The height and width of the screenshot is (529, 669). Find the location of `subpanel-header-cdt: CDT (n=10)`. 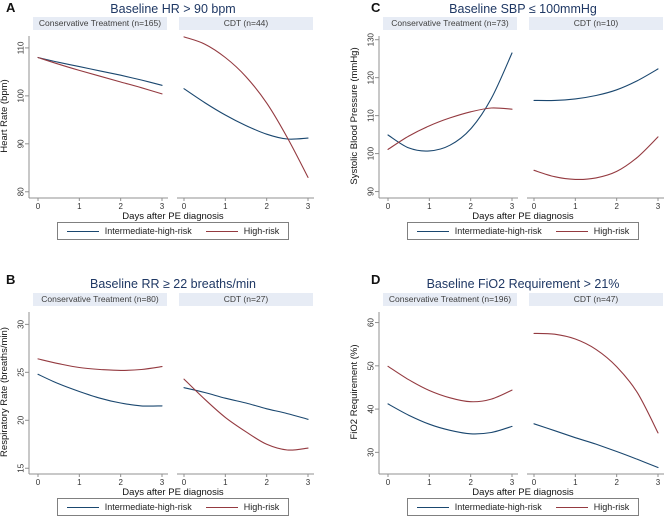

subpanel-header-cdt: CDT (n=10) is located at coordinates (596, 23).